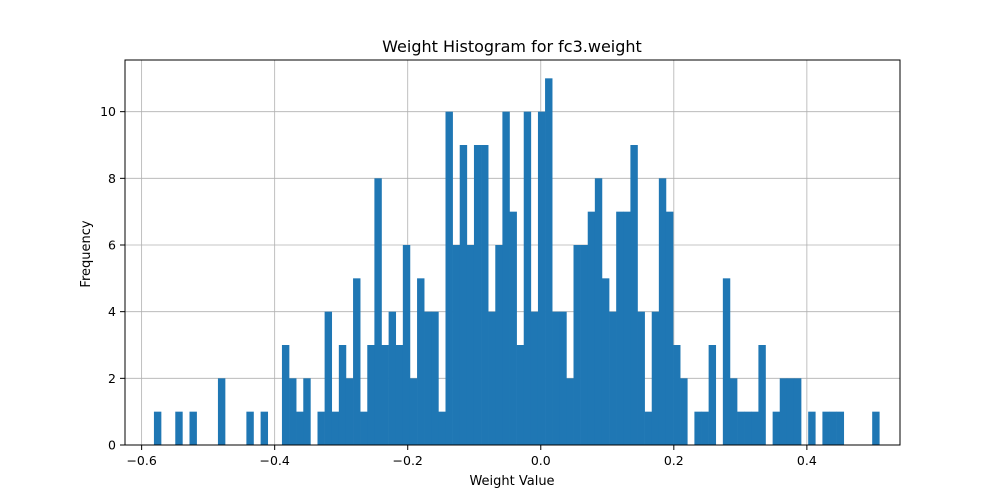 The height and width of the screenshot is (500, 1000). What do you see at coordinates (541, 460) in the screenshot?
I see `x-tick-label: 0.0` at bounding box center [541, 460].